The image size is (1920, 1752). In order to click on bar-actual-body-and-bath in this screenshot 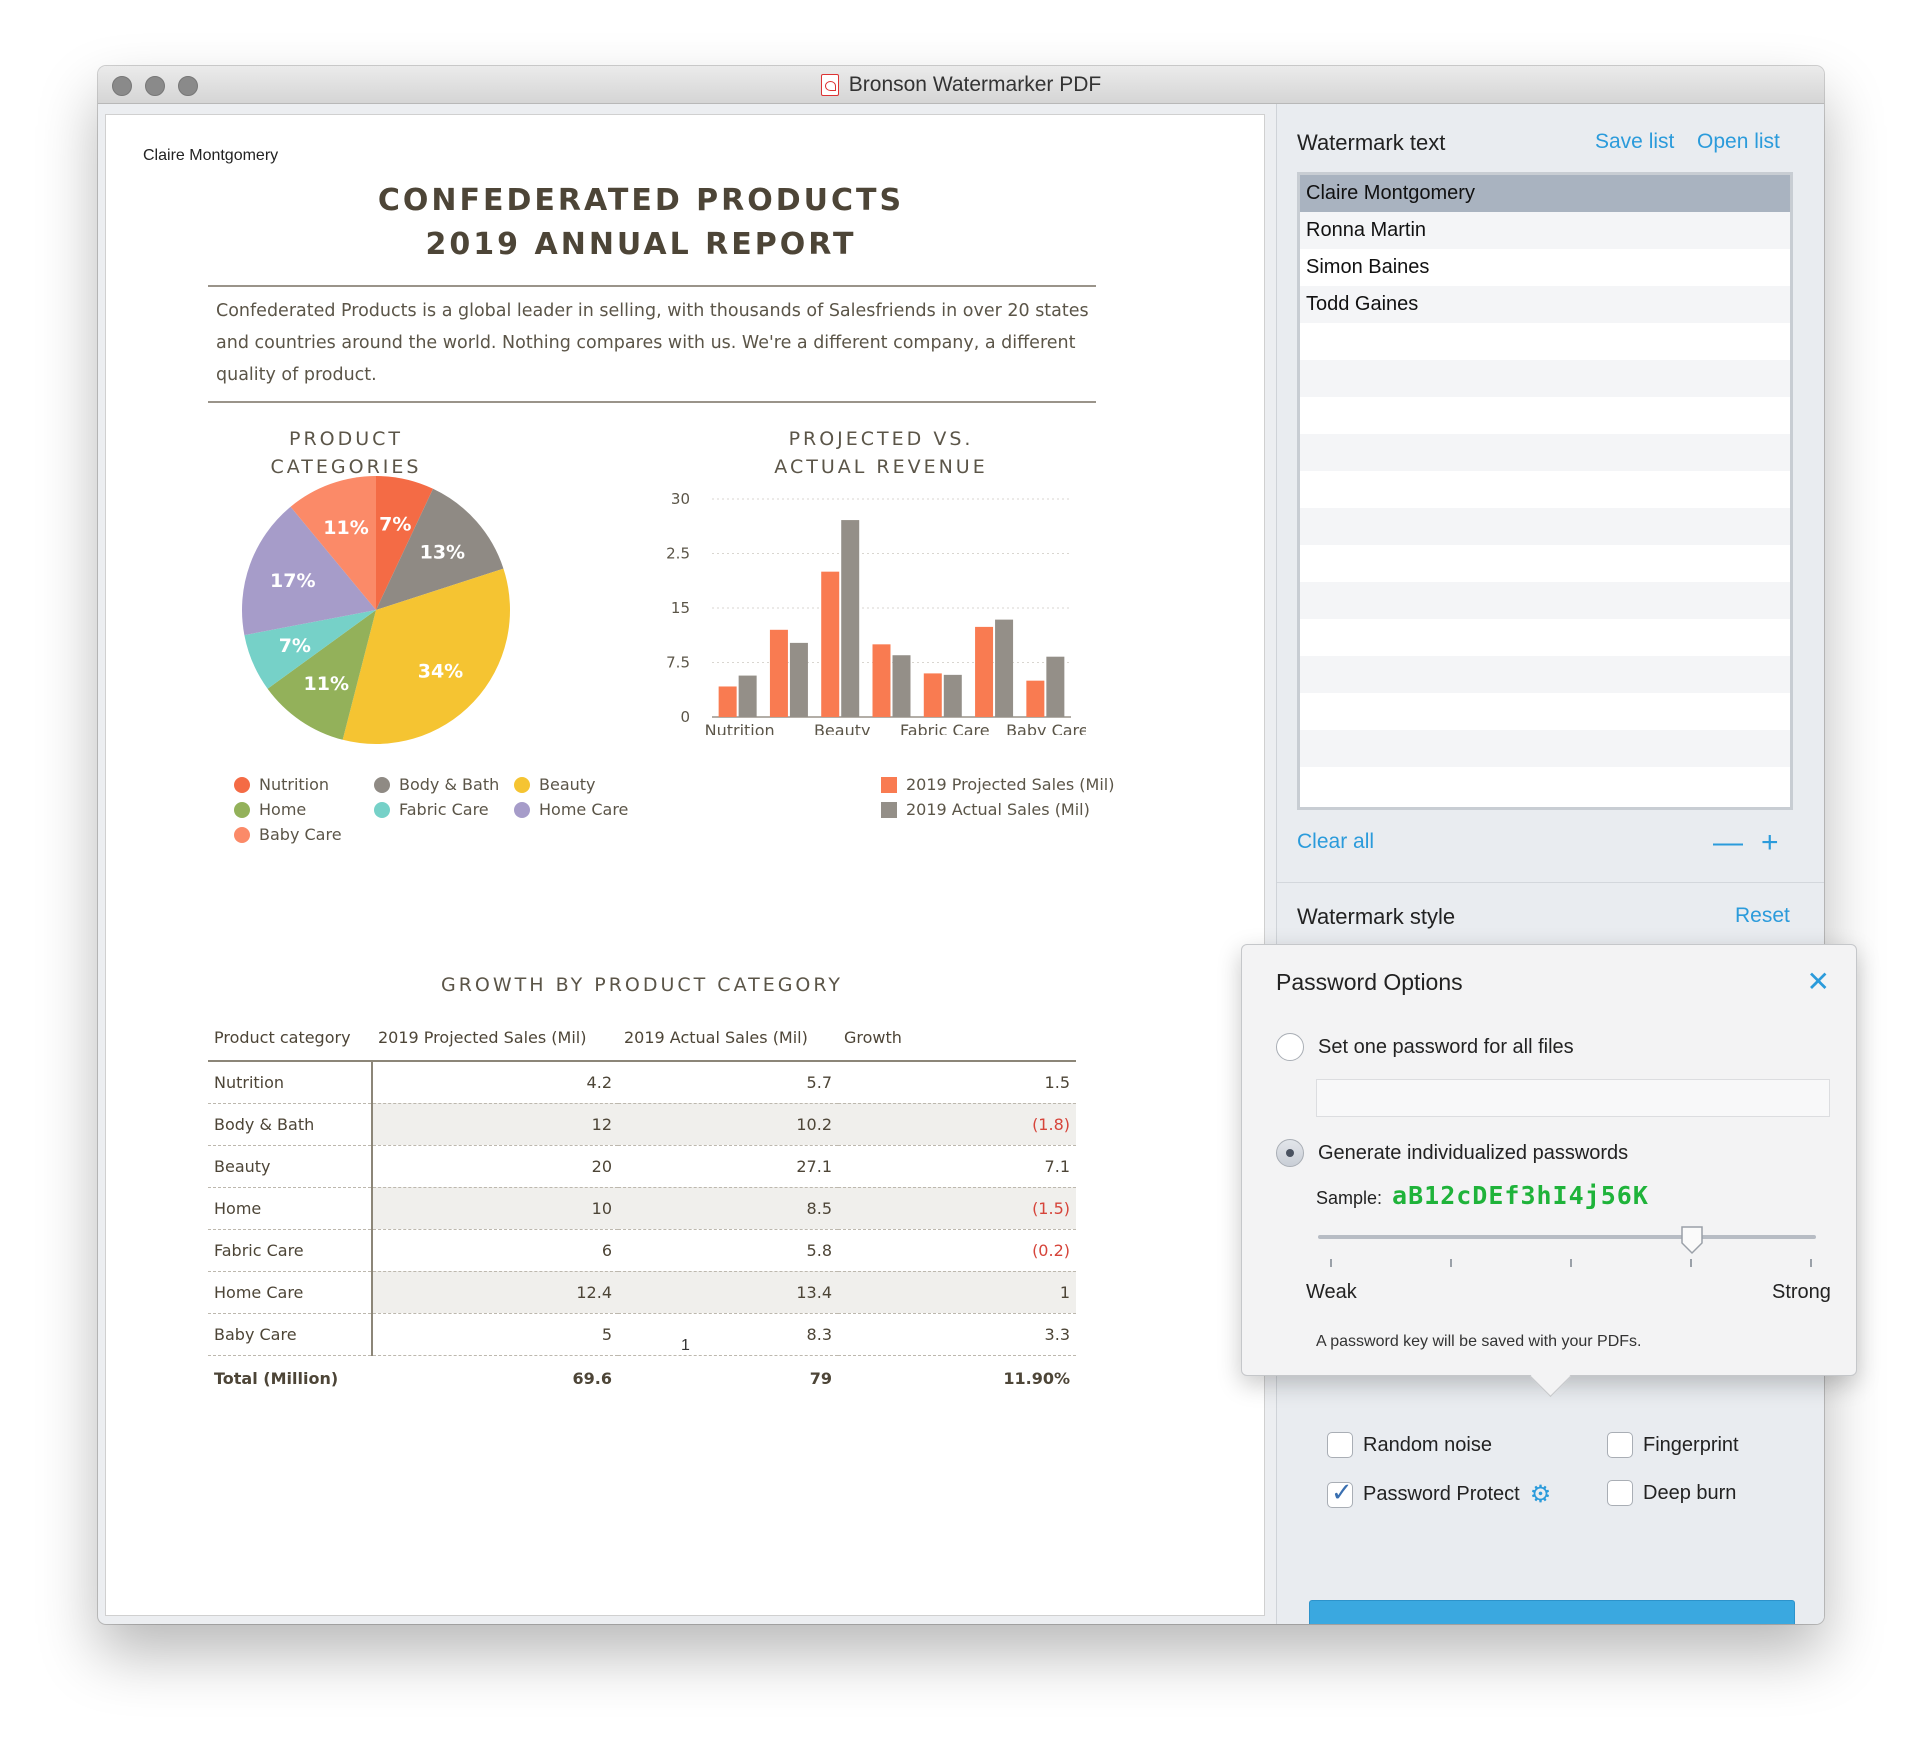, I will do `click(798, 679)`.